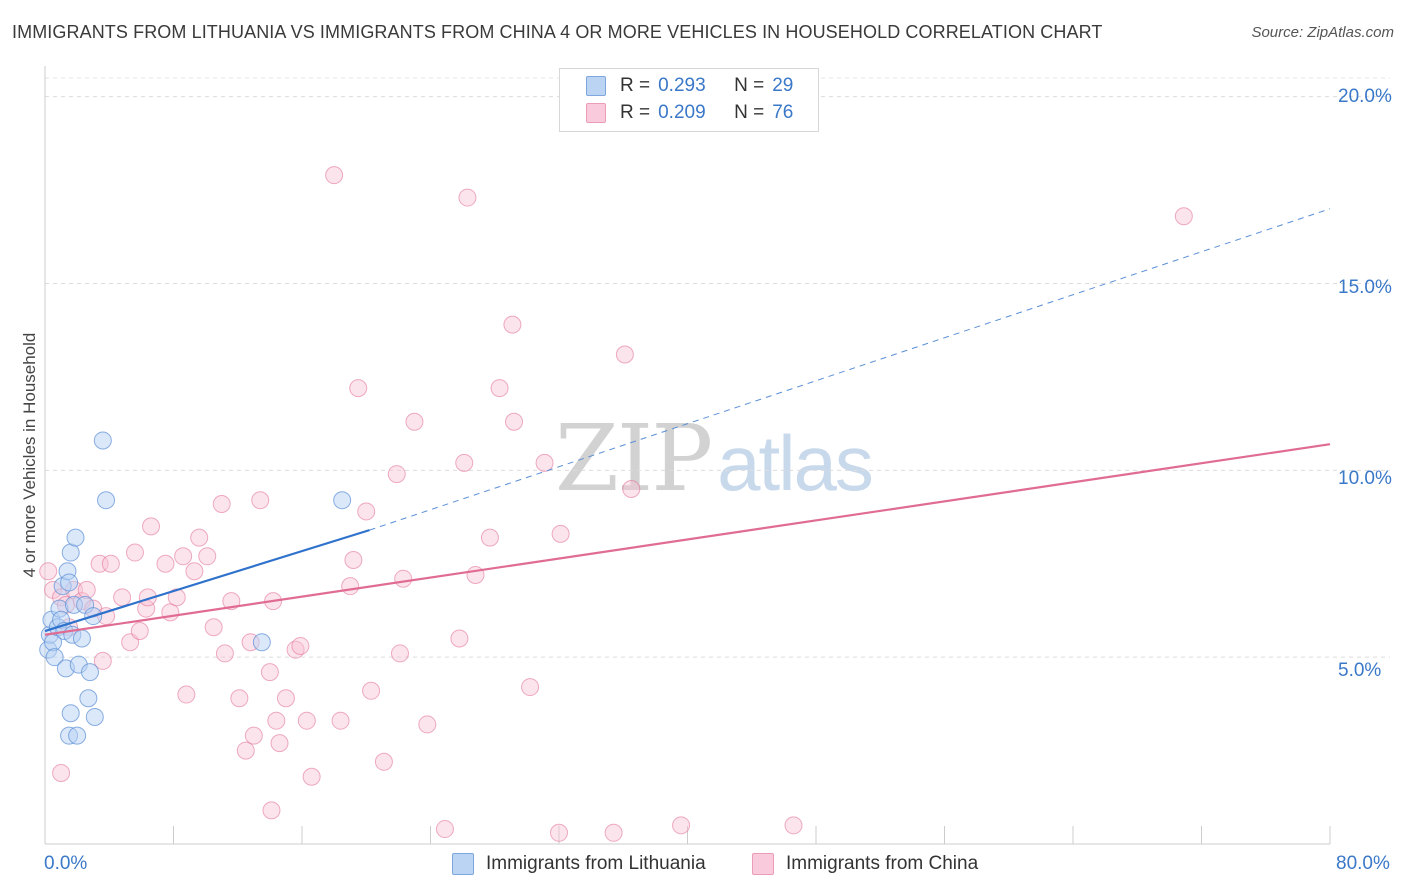 The image size is (1406, 892). Describe the element at coordinates (596, 86) in the screenshot. I see `legend-swatch-lithuania` at that location.